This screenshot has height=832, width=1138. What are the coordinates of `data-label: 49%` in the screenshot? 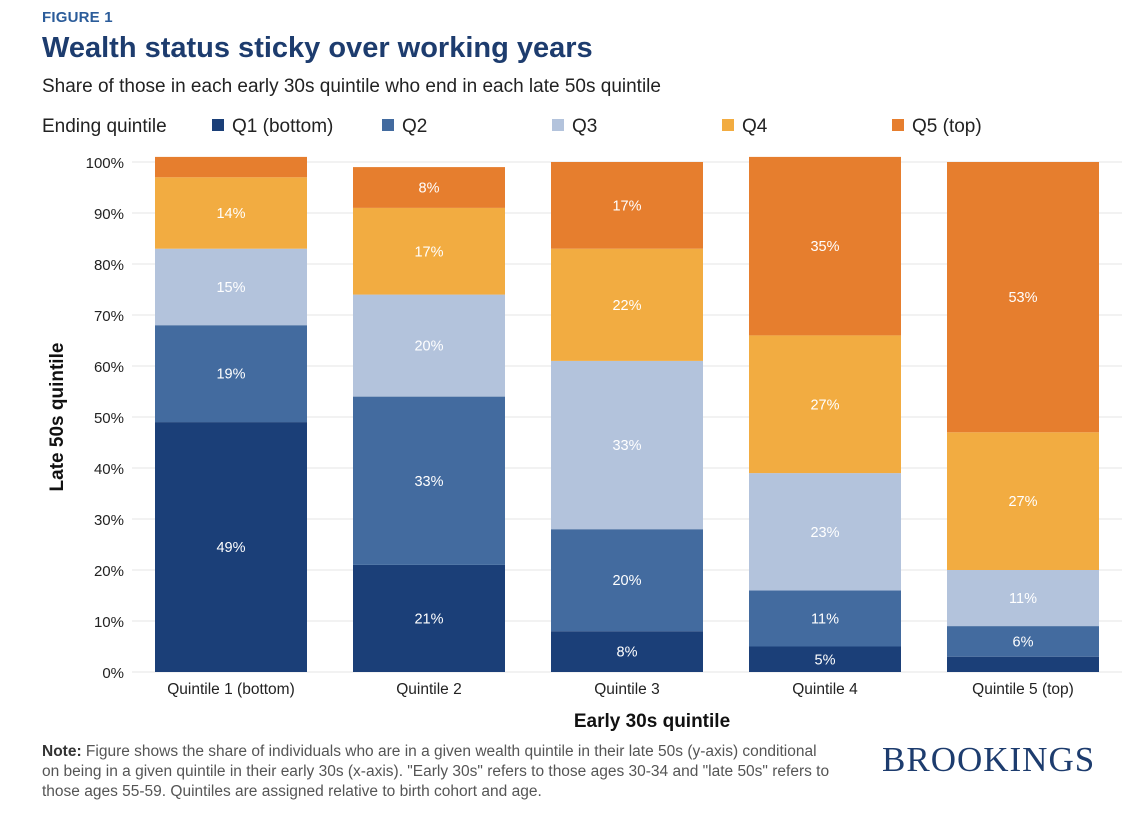 It's located at (230, 548).